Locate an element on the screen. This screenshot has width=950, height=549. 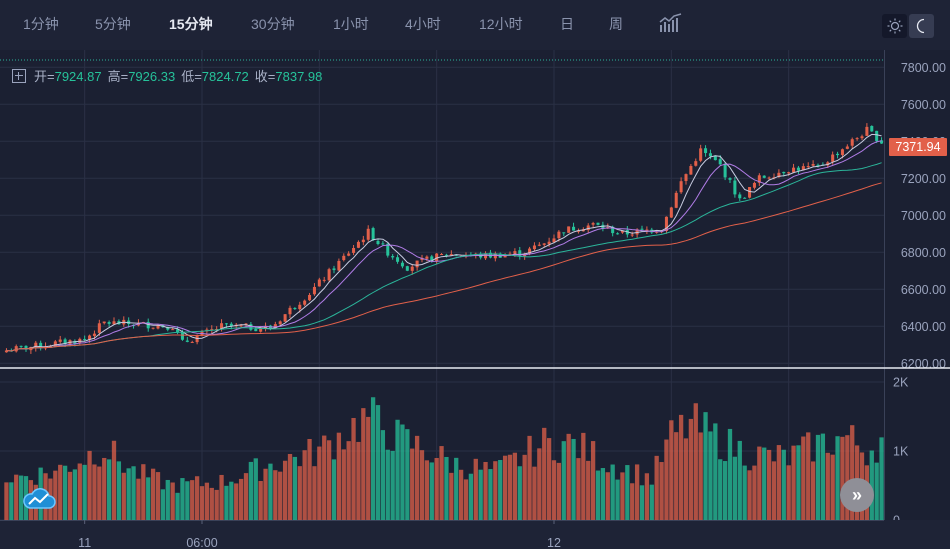
price-tick-label: 6400.00 is located at coordinates (923, 327).